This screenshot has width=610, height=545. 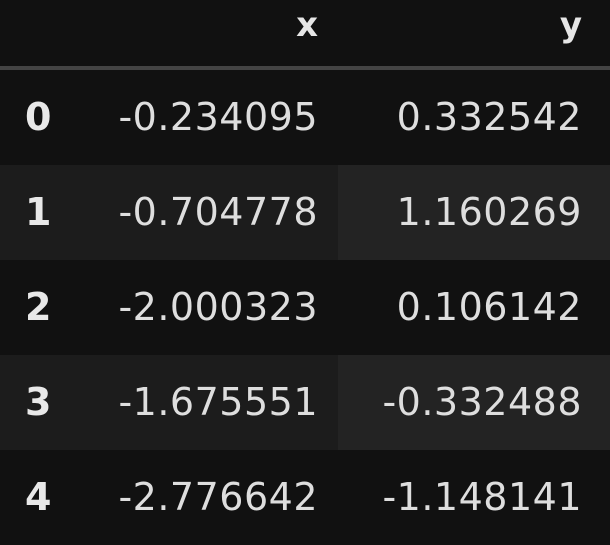 I want to click on column-header-y: y, so click(x=570, y=25).